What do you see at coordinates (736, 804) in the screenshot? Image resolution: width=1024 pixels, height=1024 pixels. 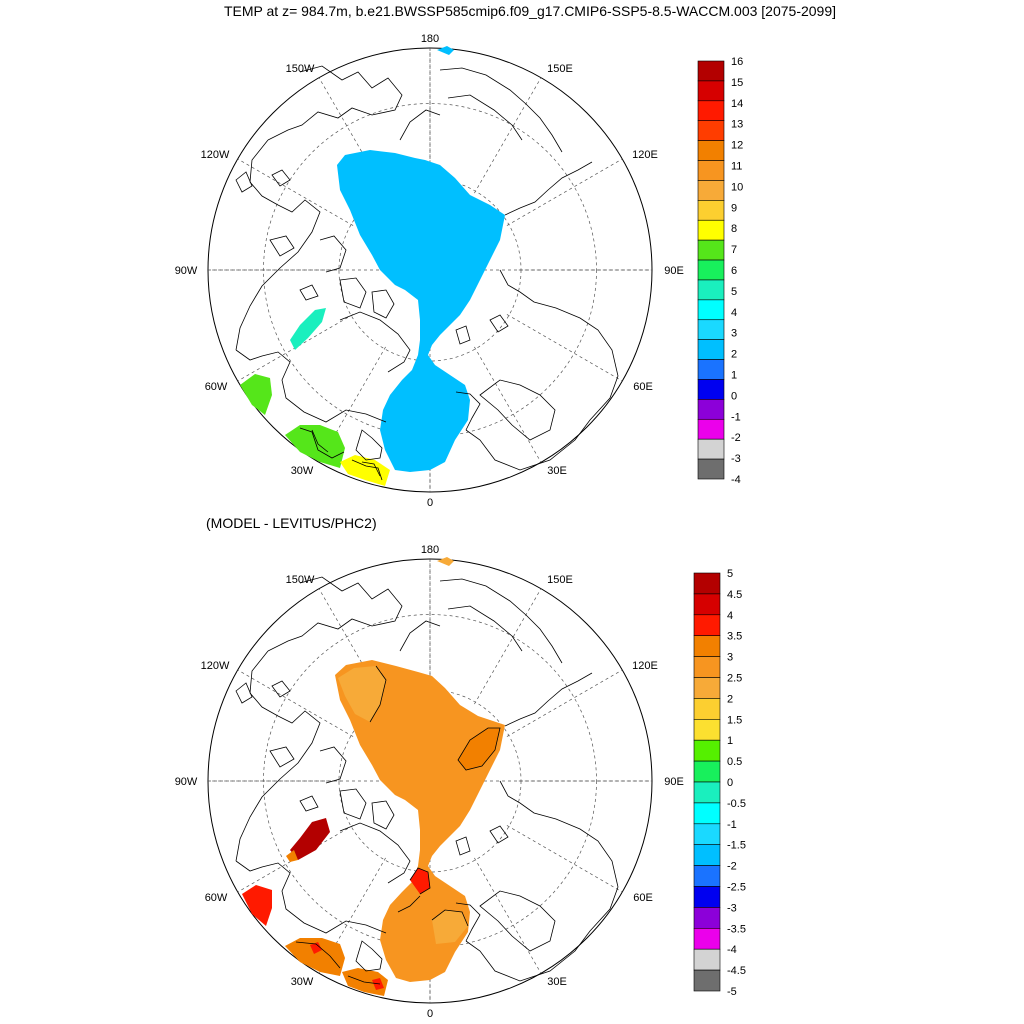 I see `colorbar-tick-label: -0.5` at bounding box center [736, 804].